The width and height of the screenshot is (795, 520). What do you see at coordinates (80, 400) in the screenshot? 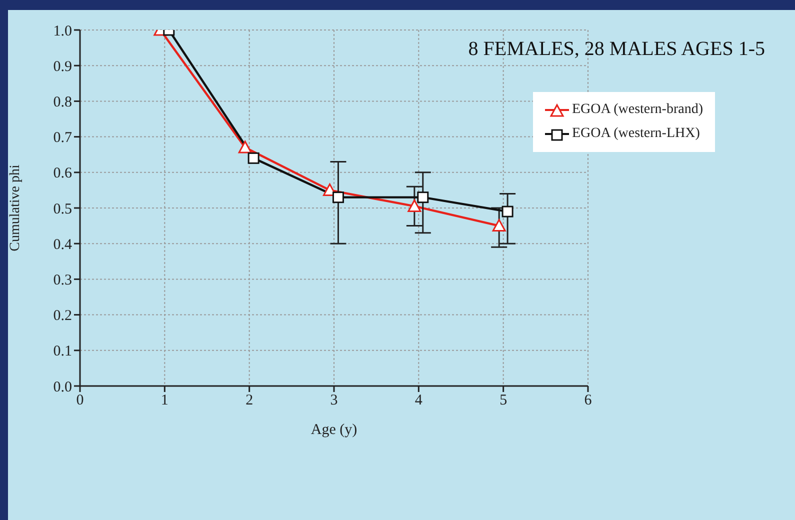
I see `x-tick-label: 0` at bounding box center [80, 400].